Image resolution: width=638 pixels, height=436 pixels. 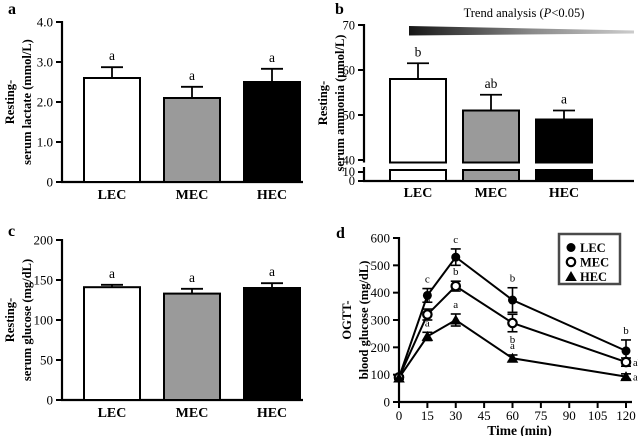 I want to click on bar-LEC, so click(x=112, y=343).